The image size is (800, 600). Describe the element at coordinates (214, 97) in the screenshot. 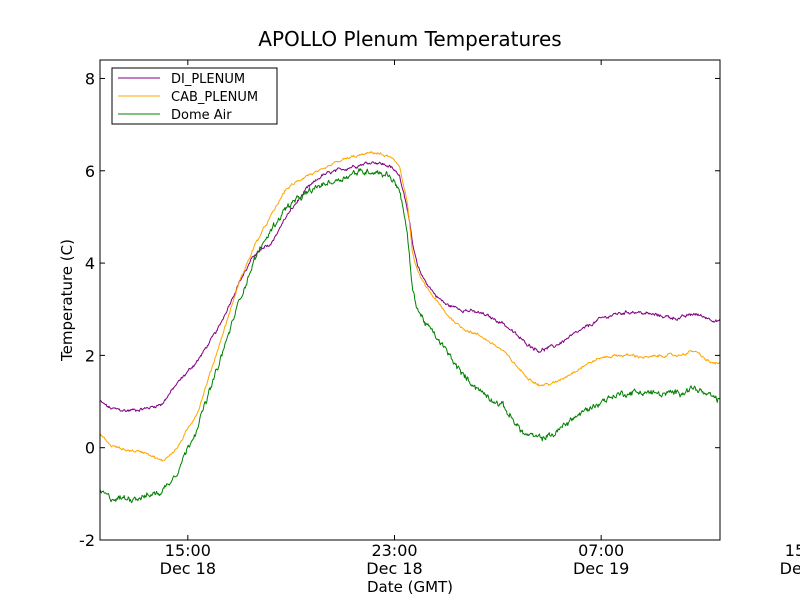

I see `legend-label-cab-plenum: CAB_PLENUM` at that location.